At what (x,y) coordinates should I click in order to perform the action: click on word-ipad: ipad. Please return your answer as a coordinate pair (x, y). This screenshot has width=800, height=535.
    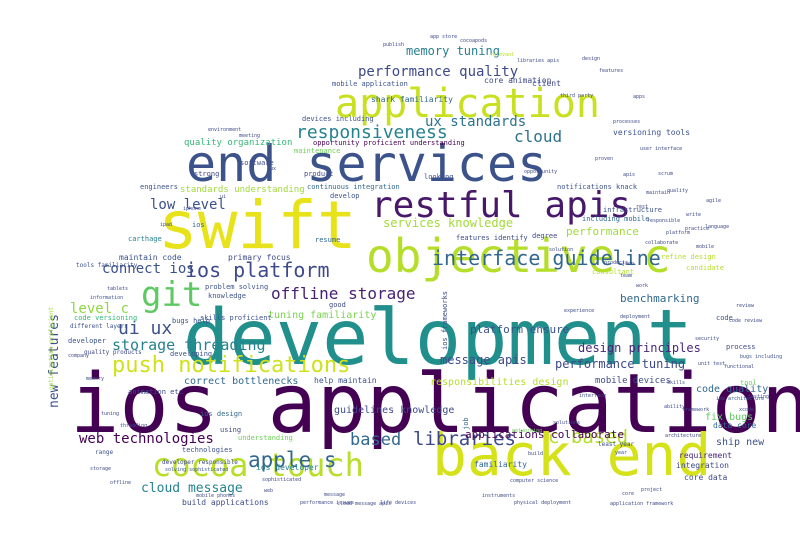
    Looking at the image, I should click on (166, 225).